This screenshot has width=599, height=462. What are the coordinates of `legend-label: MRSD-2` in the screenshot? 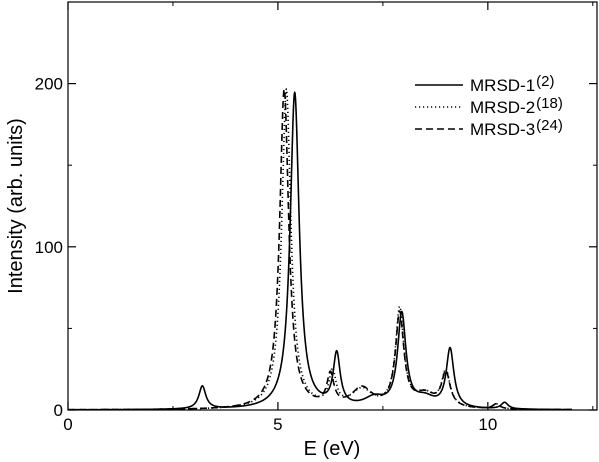 It's located at (502, 107).